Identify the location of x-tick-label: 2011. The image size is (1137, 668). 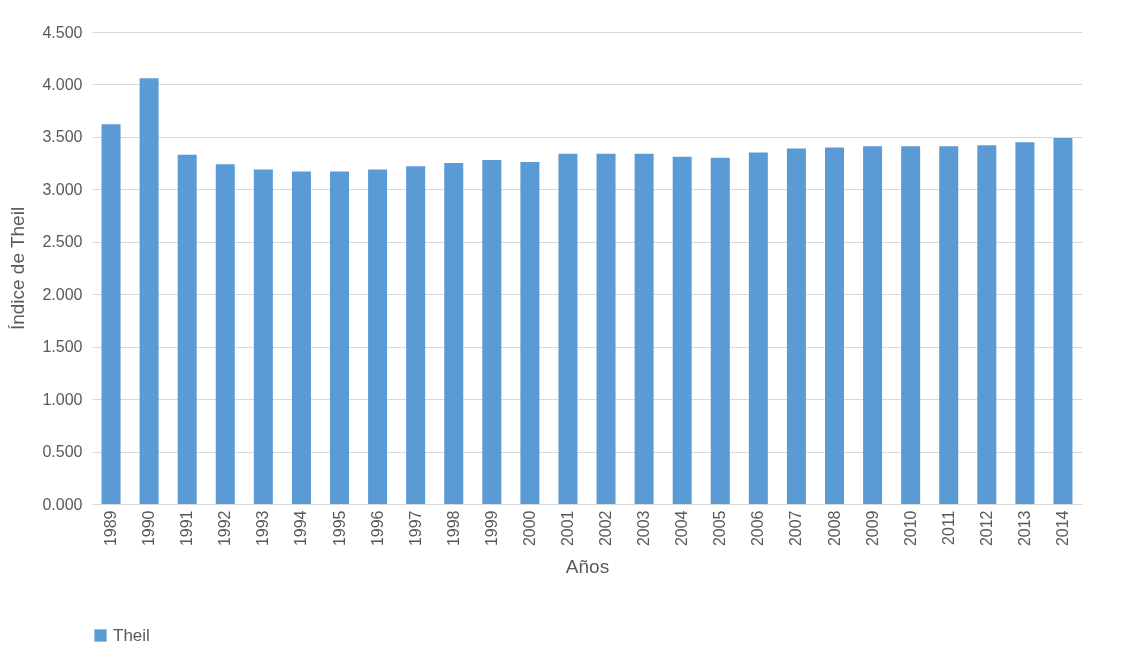
(948, 527).